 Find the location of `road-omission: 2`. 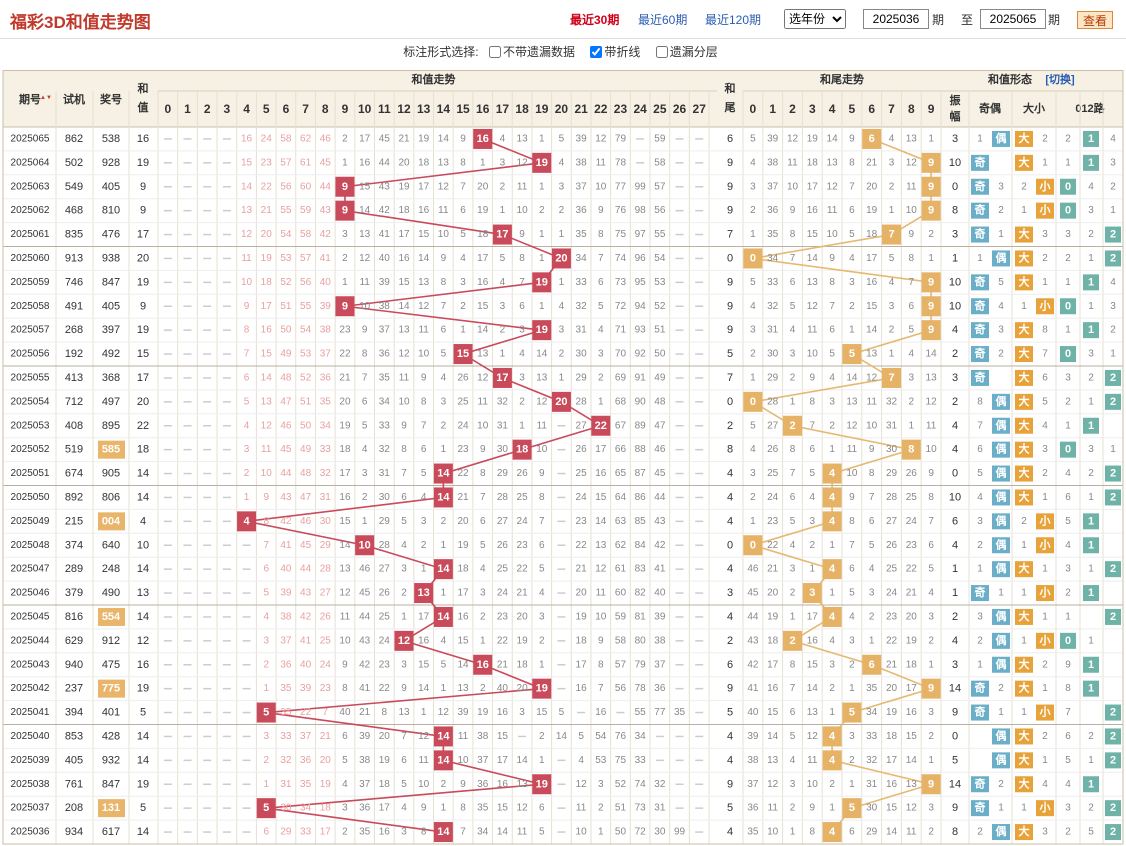

road-omission: 2 is located at coordinates (1091, 234).